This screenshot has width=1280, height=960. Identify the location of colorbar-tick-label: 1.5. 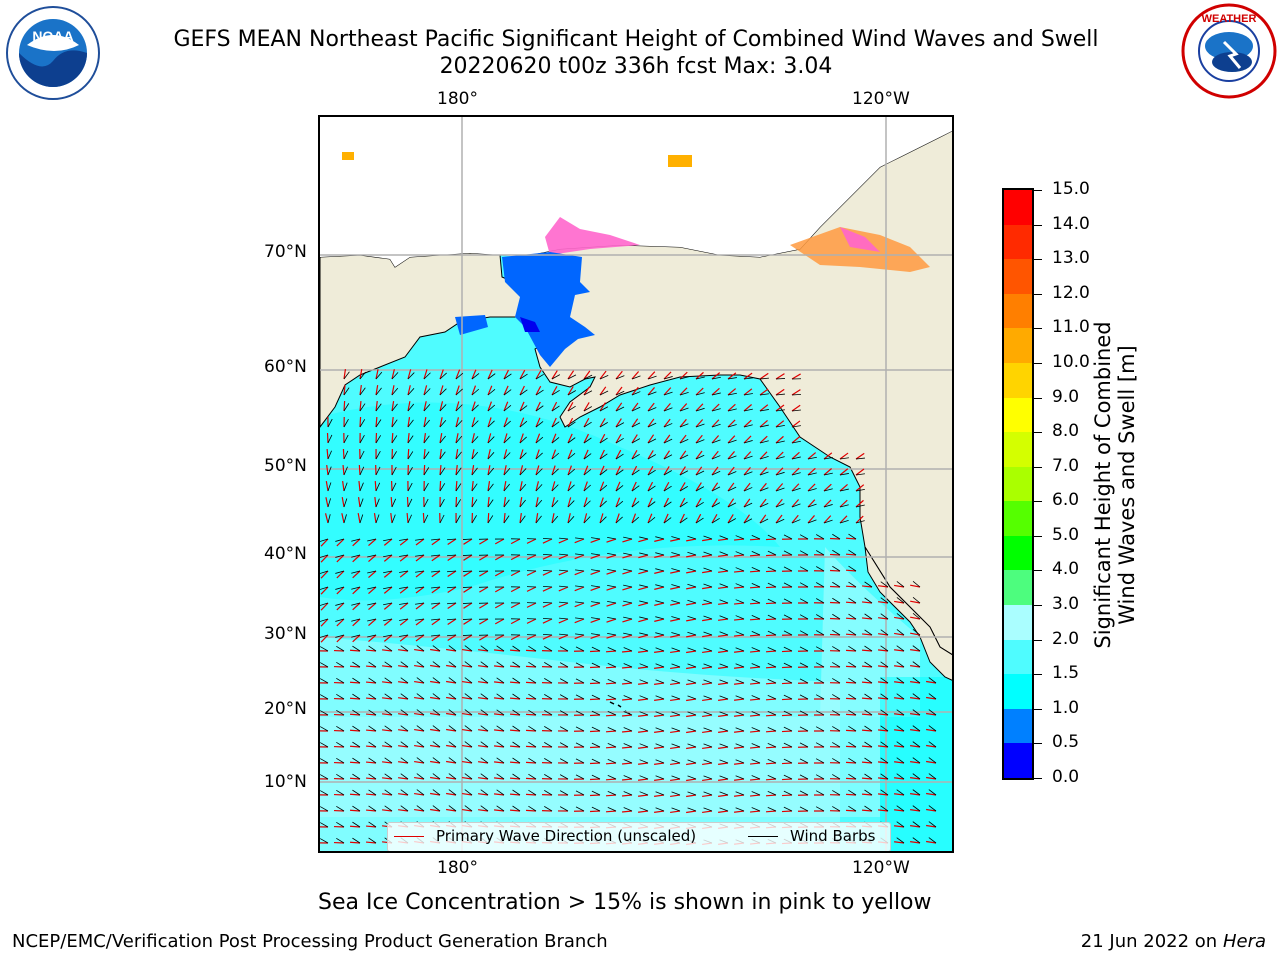
(1066, 673).